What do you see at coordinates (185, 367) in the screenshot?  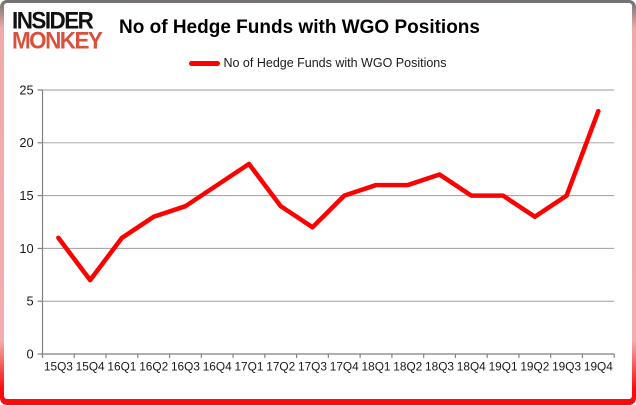 I see `x-axis-label: 16Q3` at bounding box center [185, 367].